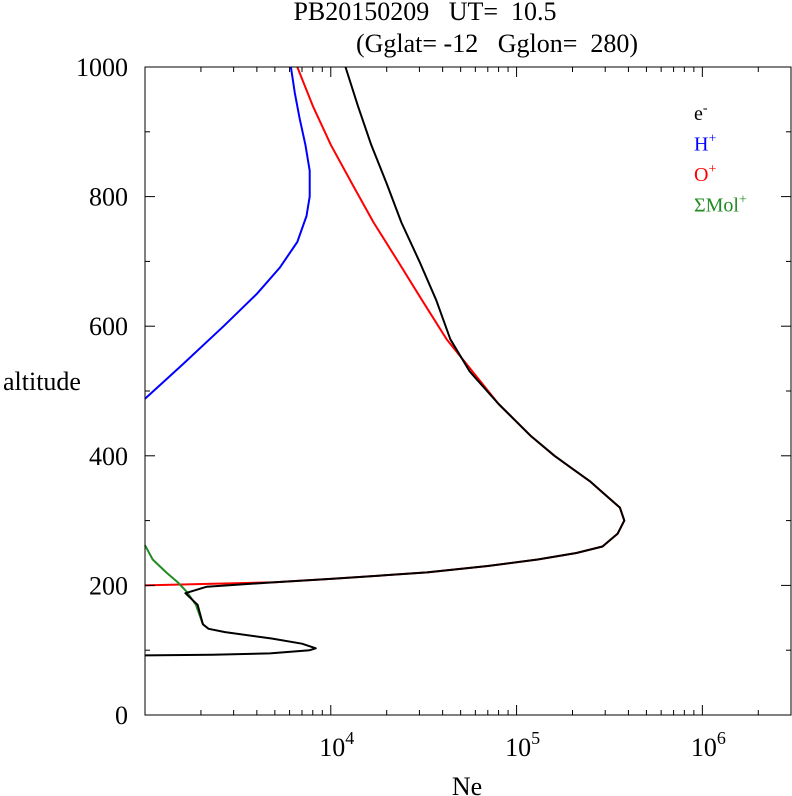 This screenshot has width=792, height=796. Describe the element at coordinates (708, 745) in the screenshot. I see `x-tick-label: 10⁶` at that location.